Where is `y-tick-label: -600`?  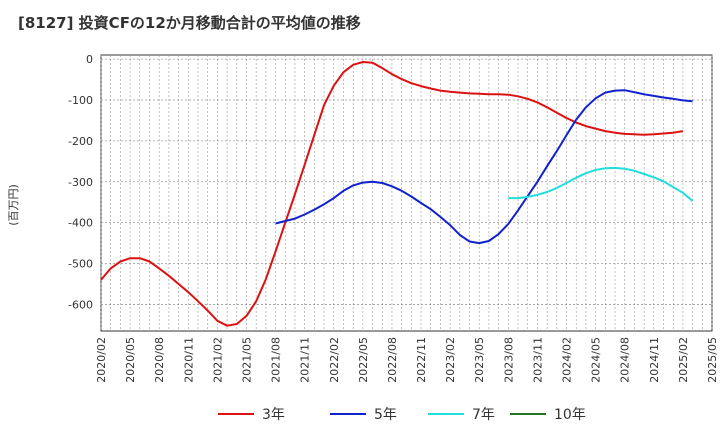
y-tick-label: -600 is located at coordinates (80, 304).